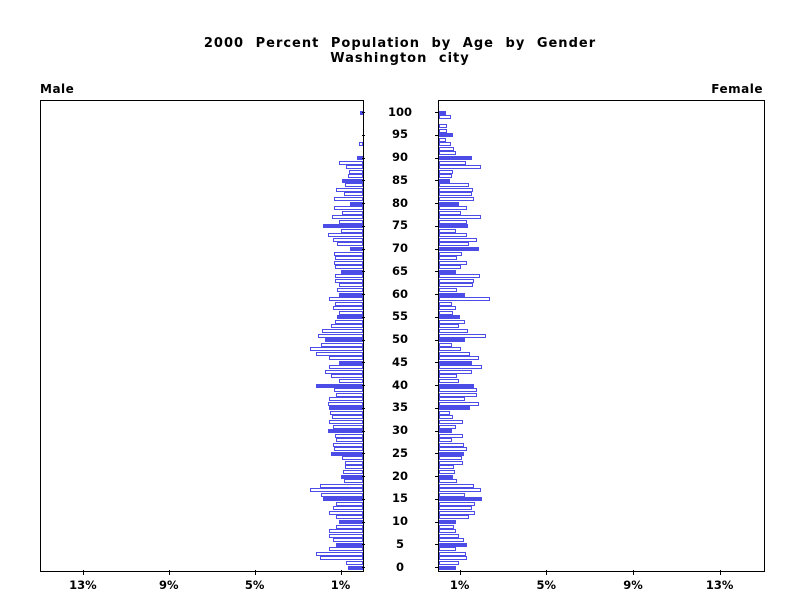 This screenshot has height=600, width=800. What do you see at coordinates (399, 248) in the screenshot?
I see `age-label-70: 70` at bounding box center [399, 248].